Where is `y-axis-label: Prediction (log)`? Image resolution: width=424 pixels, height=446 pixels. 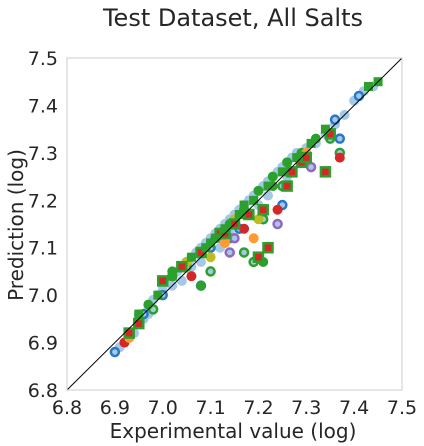 y-axis-label: Prediction (log) is located at coordinates (16, 225).